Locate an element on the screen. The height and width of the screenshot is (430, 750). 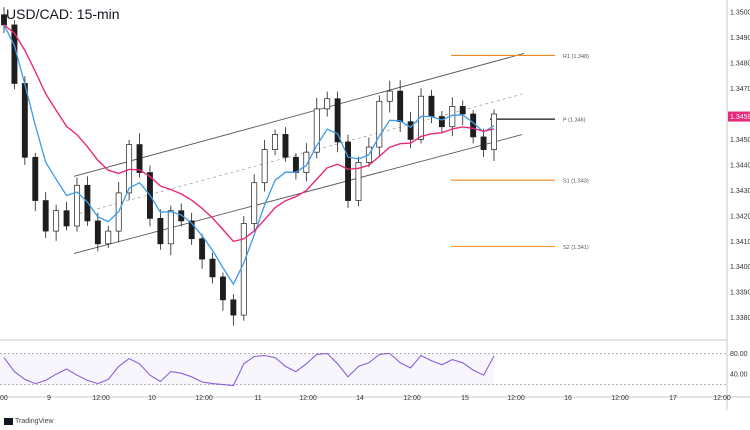
time-tick-label: 10 is located at coordinates (152, 398).